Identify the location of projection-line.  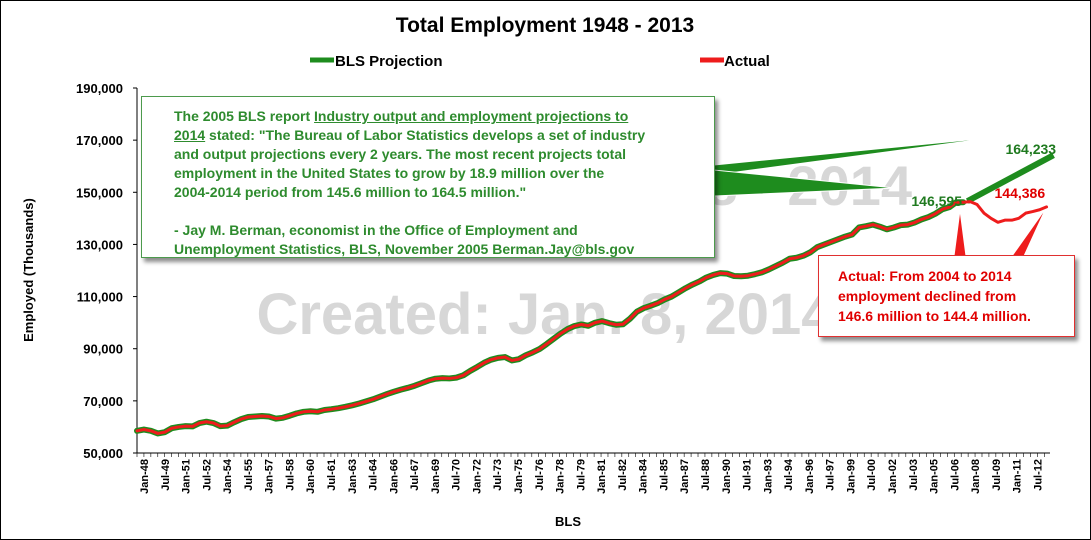
(1010, 178).